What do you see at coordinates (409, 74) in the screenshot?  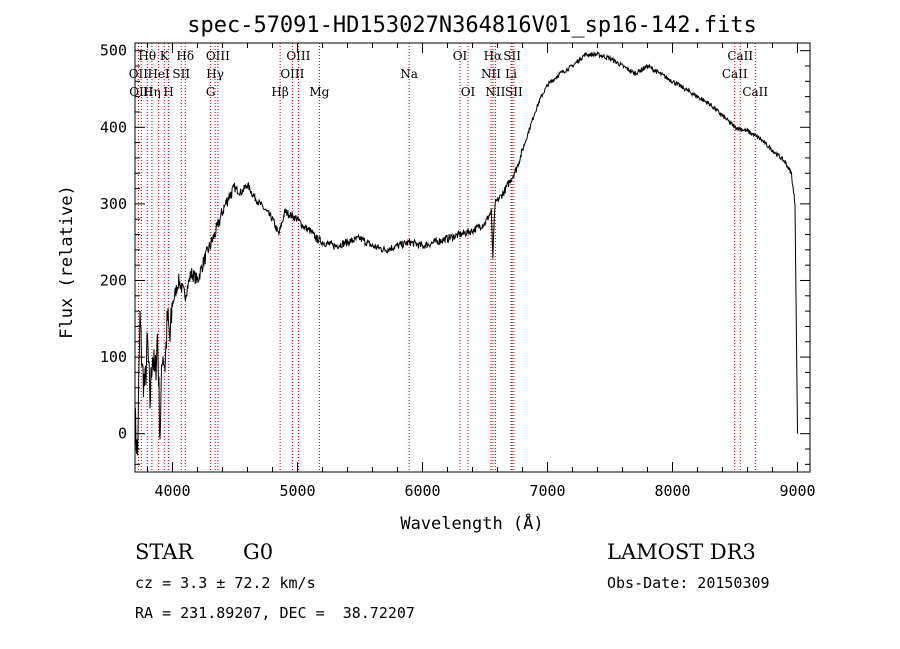 I see `marker-label: Na` at bounding box center [409, 74].